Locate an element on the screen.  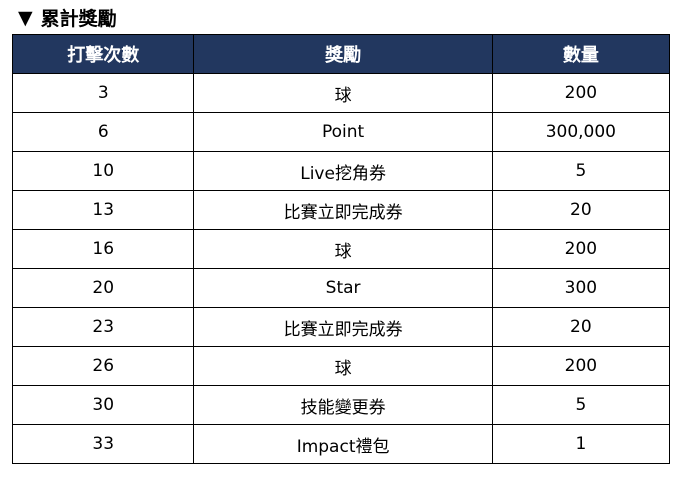
table-row: 13 比賽立即完成券 20 is located at coordinates (341, 210).